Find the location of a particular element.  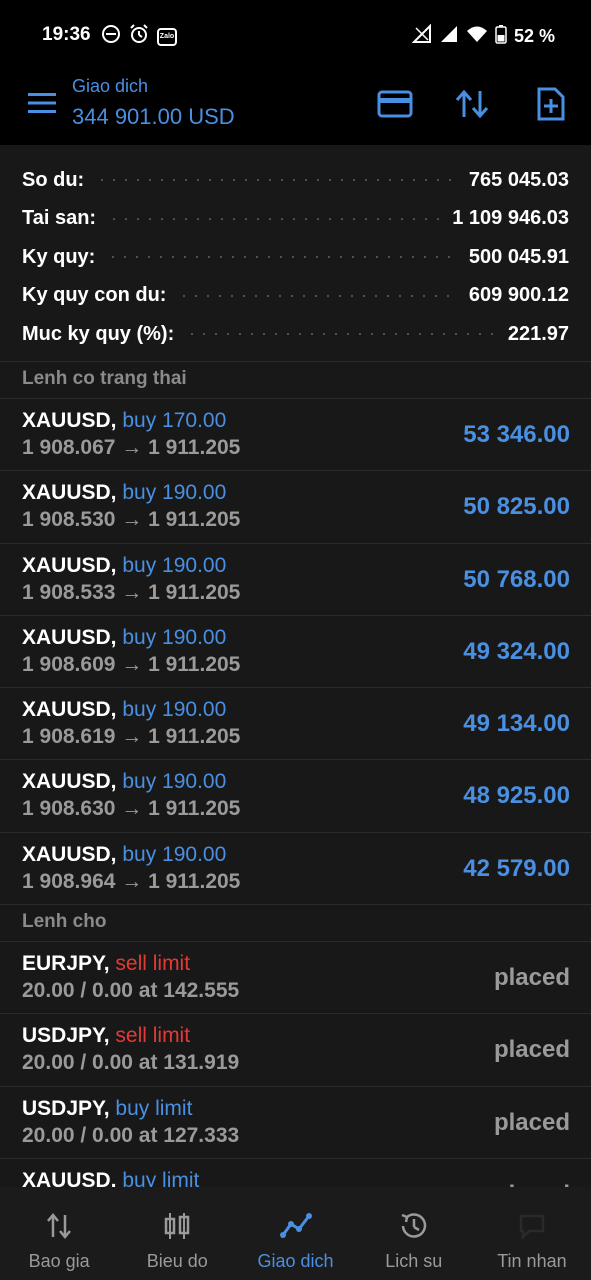

summary-label: Ky quy: is located at coordinates (59, 256).